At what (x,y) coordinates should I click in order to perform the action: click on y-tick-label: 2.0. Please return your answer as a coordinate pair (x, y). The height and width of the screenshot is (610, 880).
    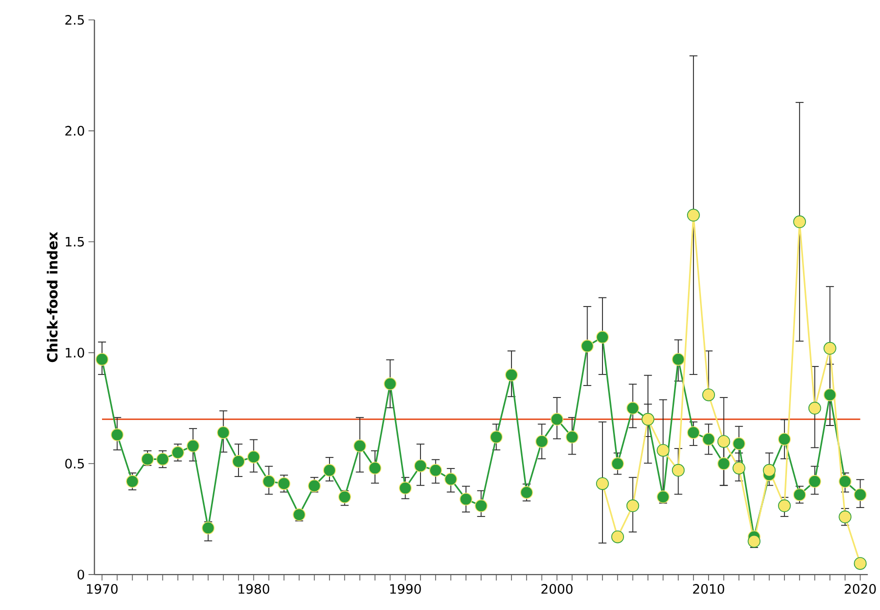
    Looking at the image, I should click on (74, 131).